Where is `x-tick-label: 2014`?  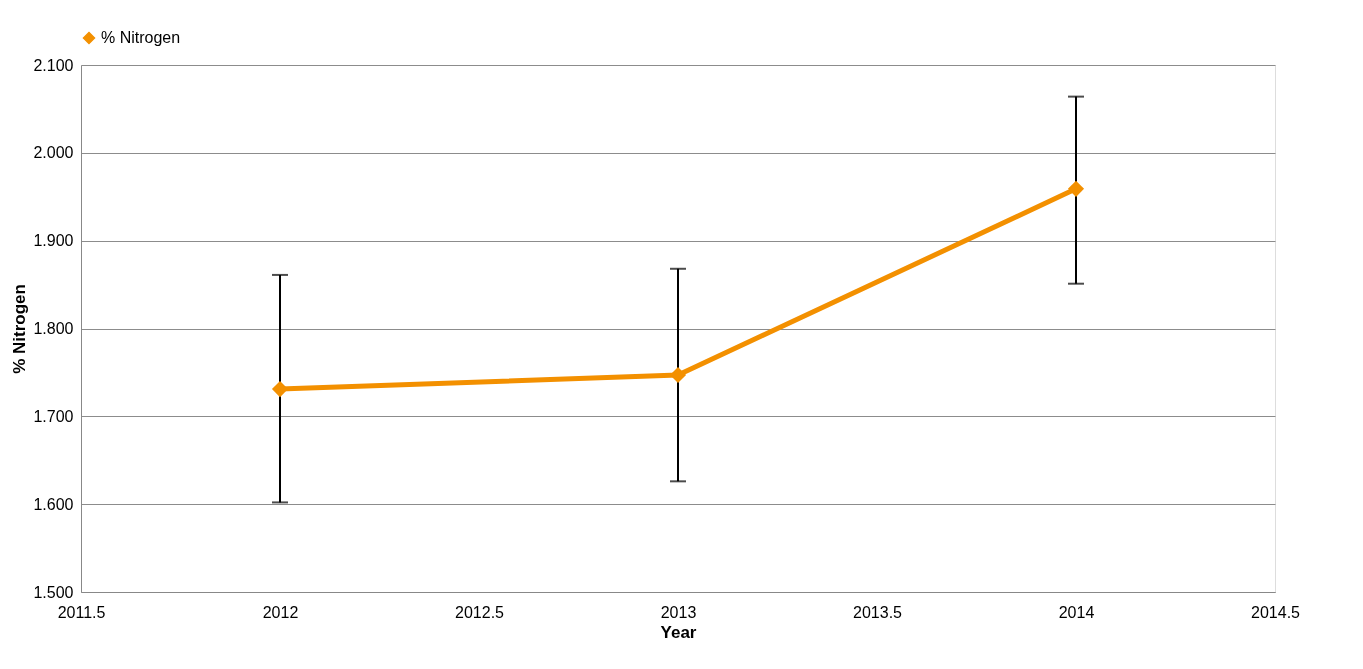 x-tick-label: 2014 is located at coordinates (1076, 612).